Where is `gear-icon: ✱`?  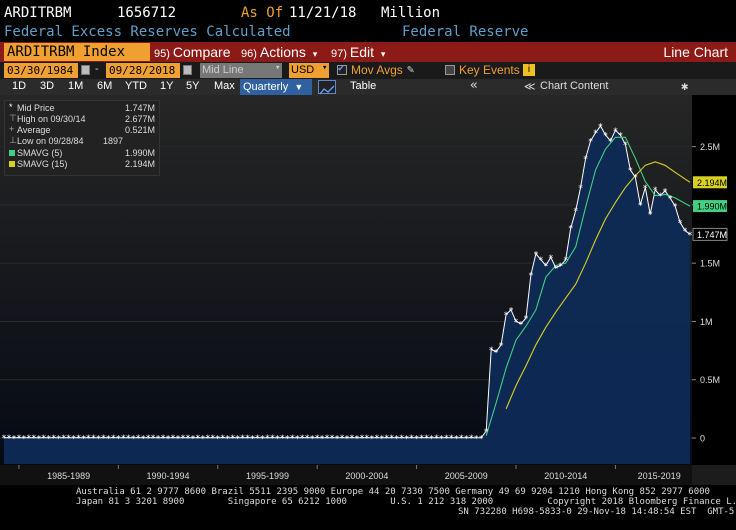
gear-icon: ✱ is located at coordinates (685, 86).